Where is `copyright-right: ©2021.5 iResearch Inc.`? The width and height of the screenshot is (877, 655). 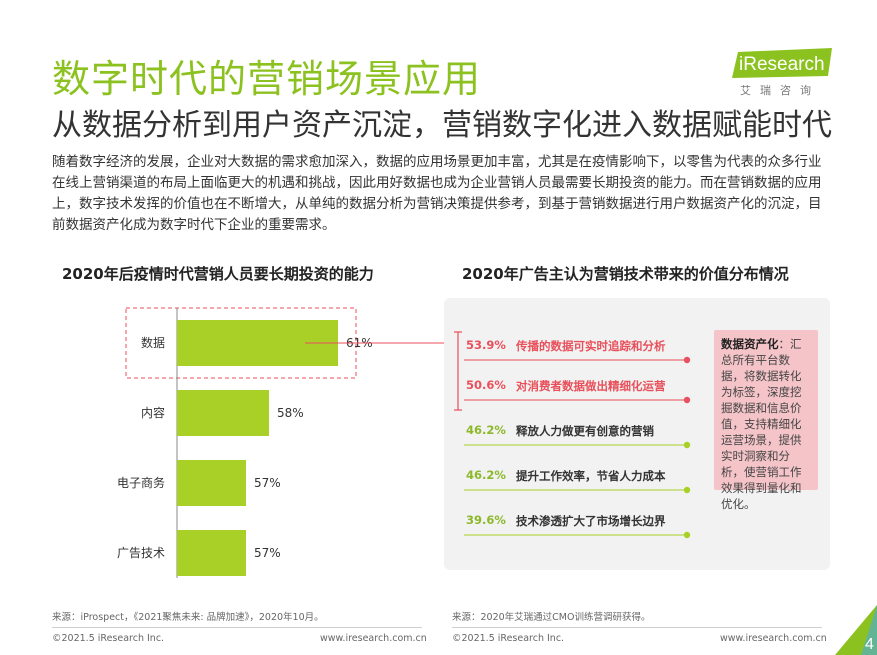
copyright-right: ©2021.5 iResearch Inc. is located at coordinates (508, 638).